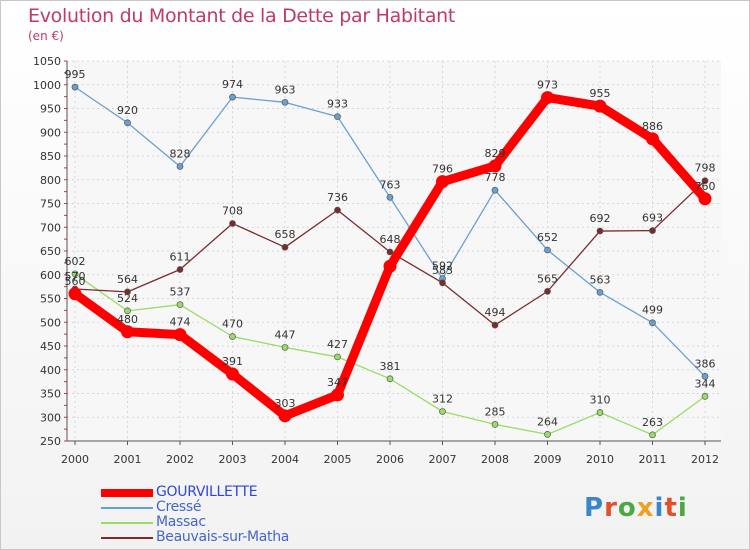 This screenshot has width=750, height=550. I want to click on data-label-cresse: 386, so click(705, 363).